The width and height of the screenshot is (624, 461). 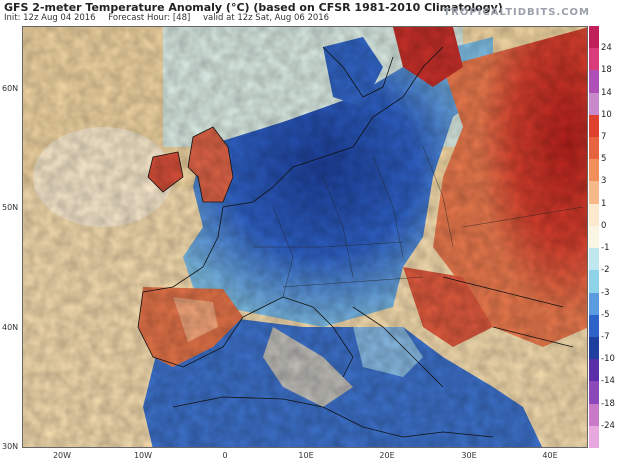 I want to click on lon-label-30e: 30E, so click(x=469, y=455).